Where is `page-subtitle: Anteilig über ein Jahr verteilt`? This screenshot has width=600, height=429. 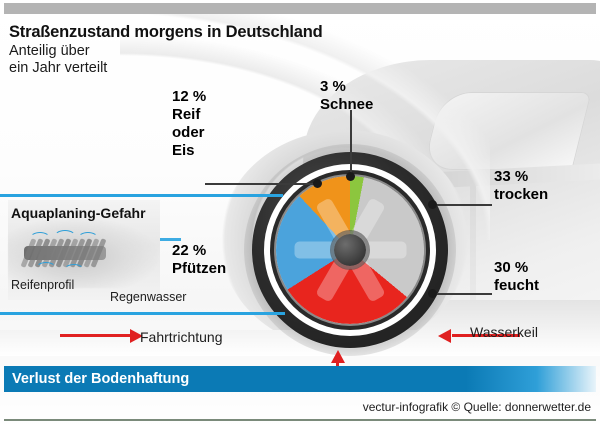
page-subtitle: Anteilig über ein Jahr verteilt is located at coordinates (58, 59).